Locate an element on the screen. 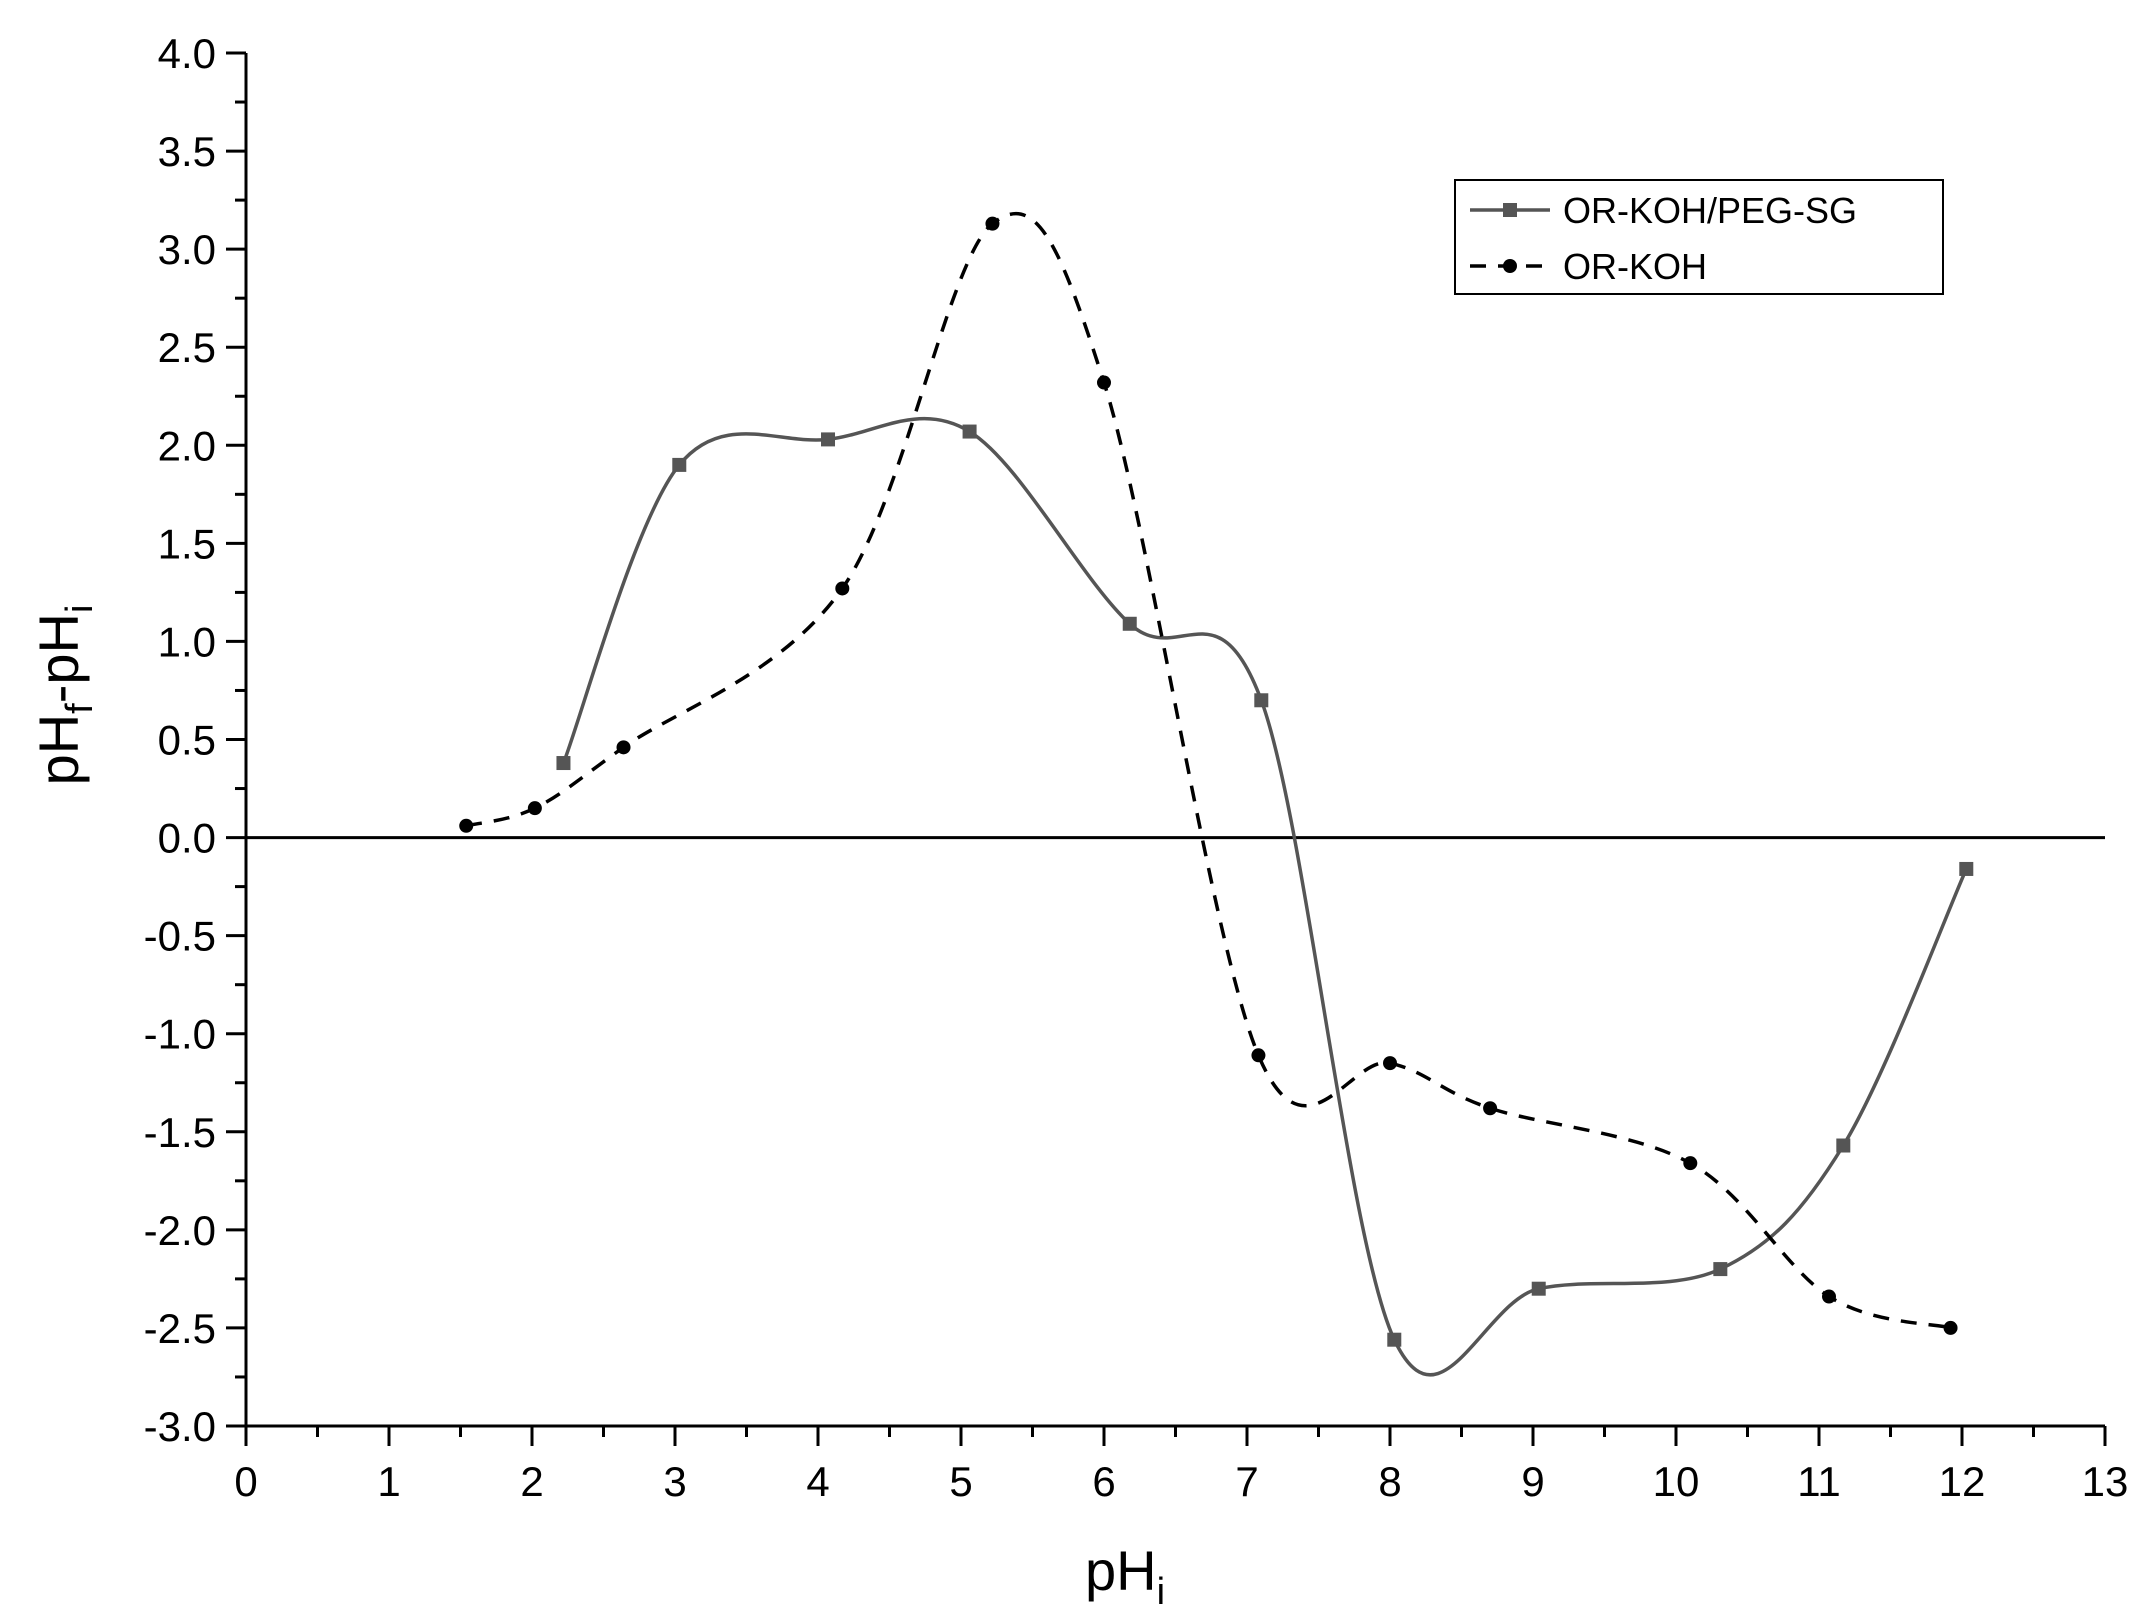  x-tick-label: 11 is located at coordinates (1819, 1481).